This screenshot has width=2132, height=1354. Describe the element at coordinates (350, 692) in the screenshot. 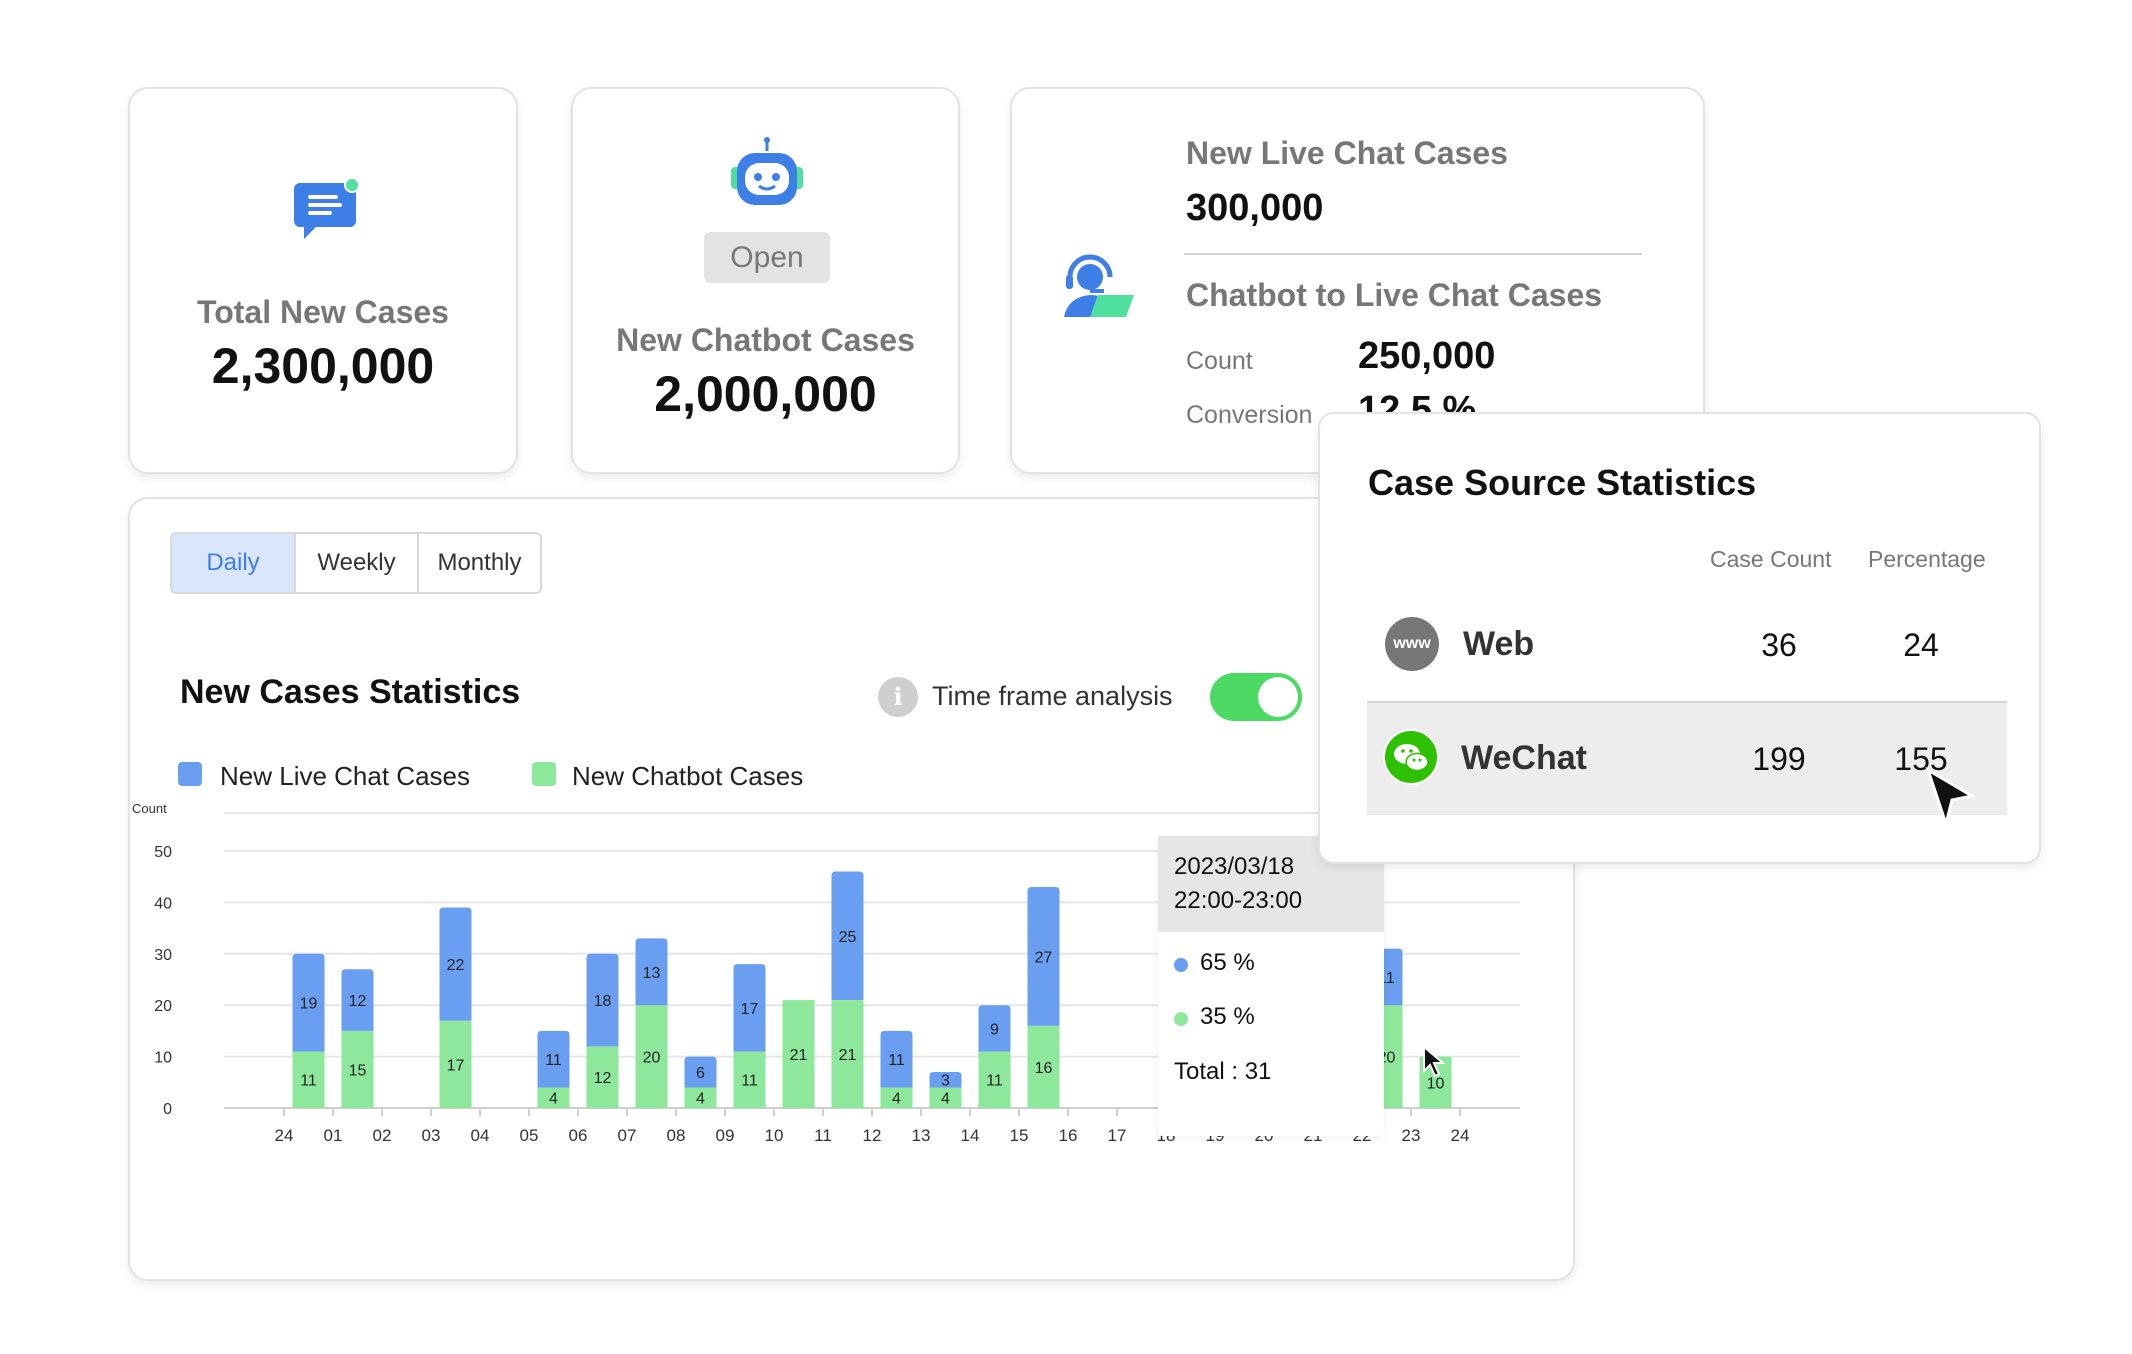

I see `chart-title: New Cases Statistics` at that location.